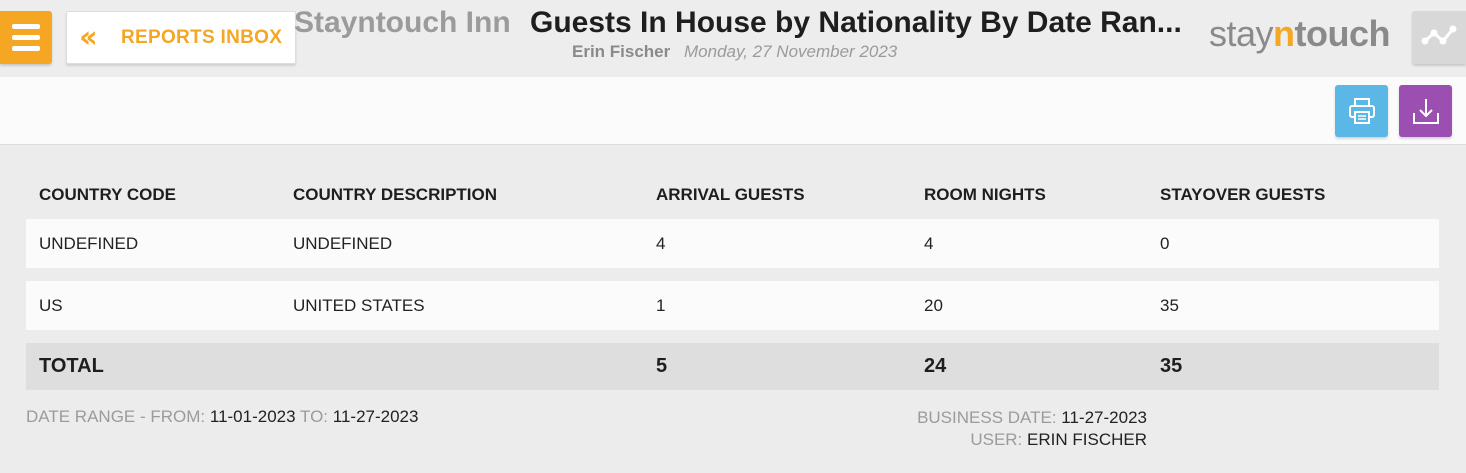  What do you see at coordinates (732, 366) in the screenshot?
I see `total-row: TOTAL 5 24 35` at bounding box center [732, 366].